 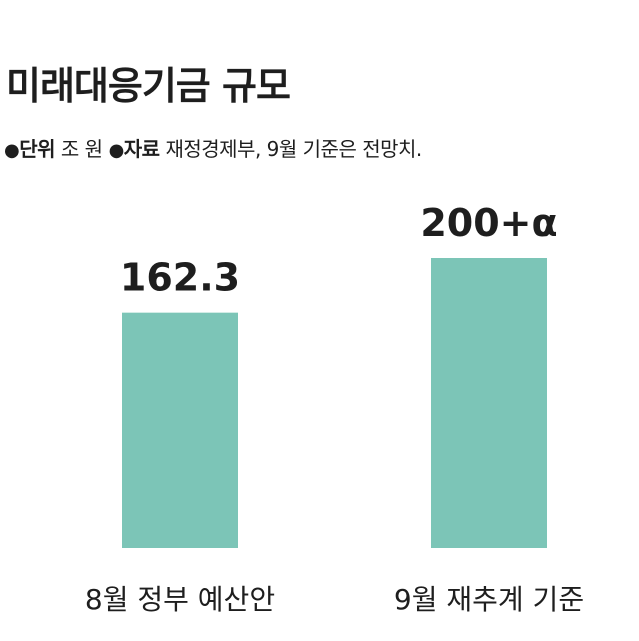 What do you see at coordinates (148, 86) in the screenshot?
I see `chart-title: 미래대응기금 규모` at bounding box center [148, 86].